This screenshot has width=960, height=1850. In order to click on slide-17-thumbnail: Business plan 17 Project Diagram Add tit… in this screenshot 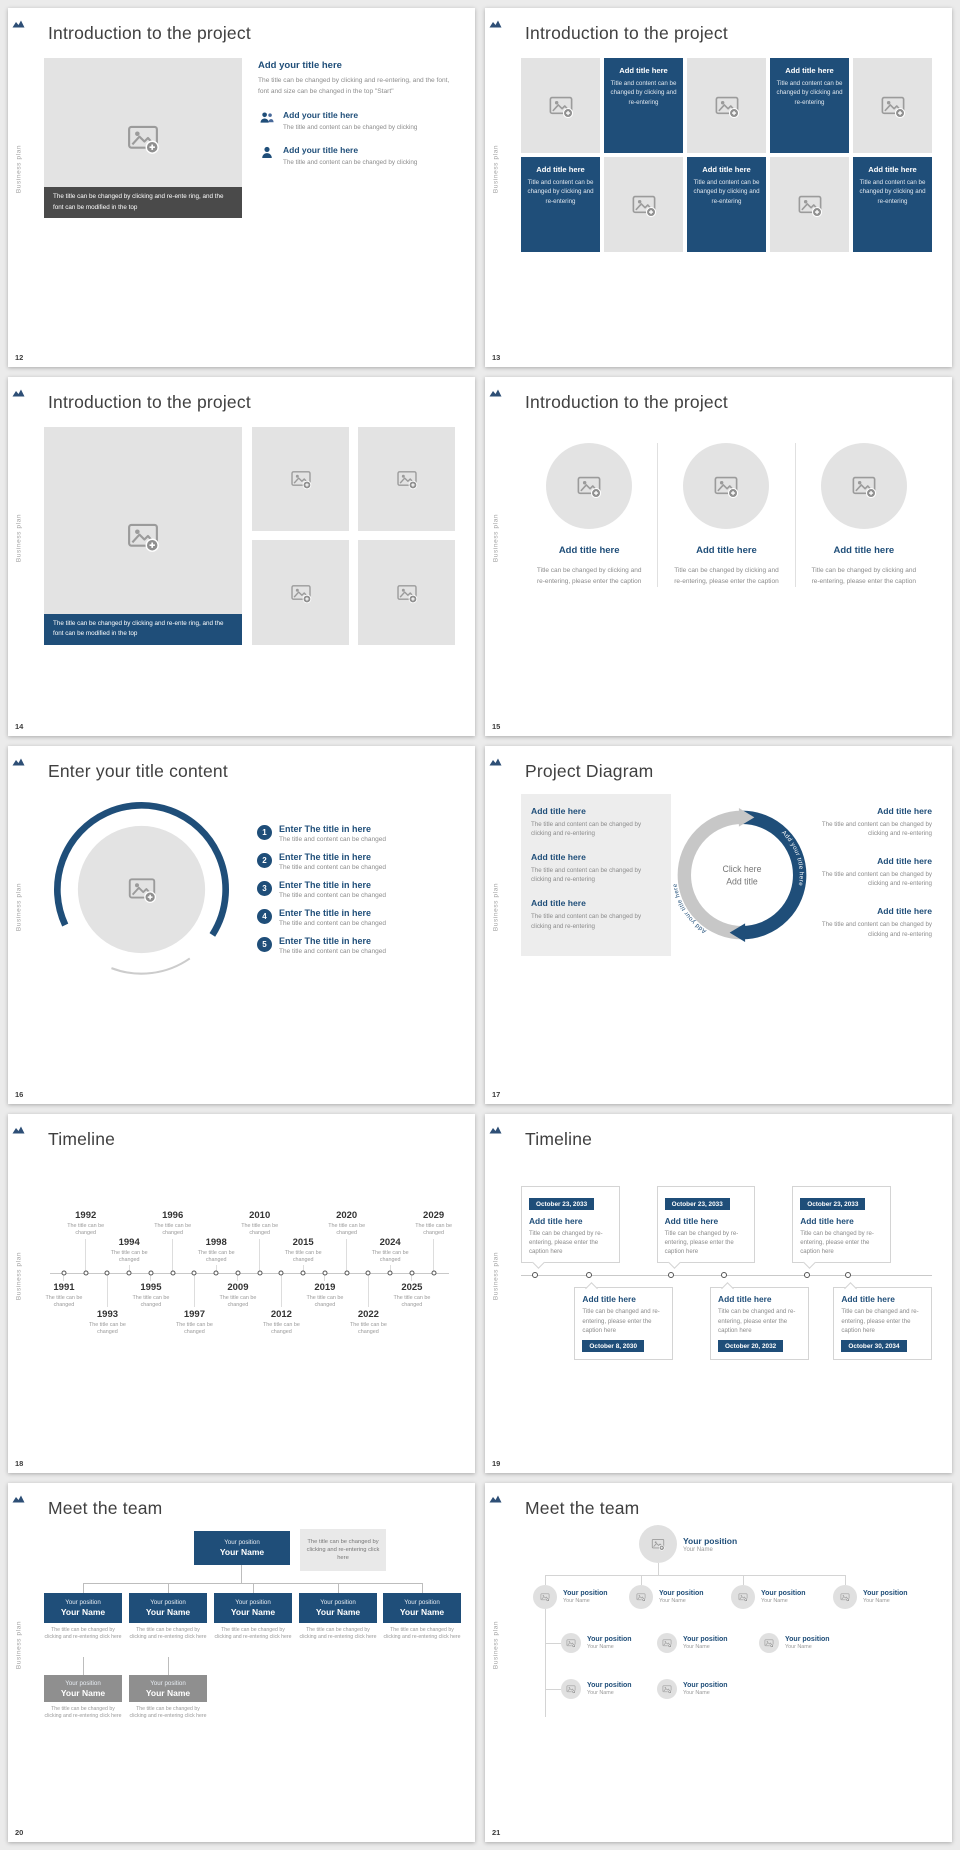, I will do `click(718, 925)`.